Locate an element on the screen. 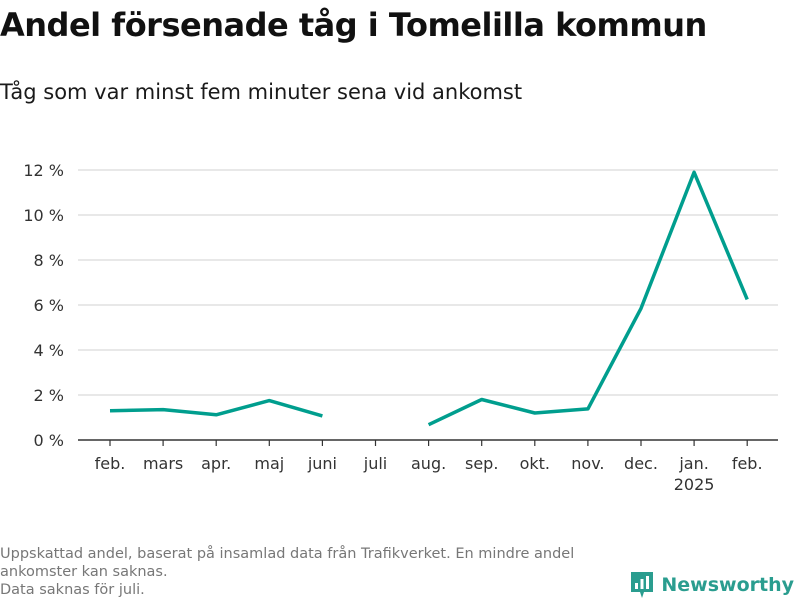 This screenshot has width=800, height=600. brand-name: Newsworthy is located at coordinates (727, 585).